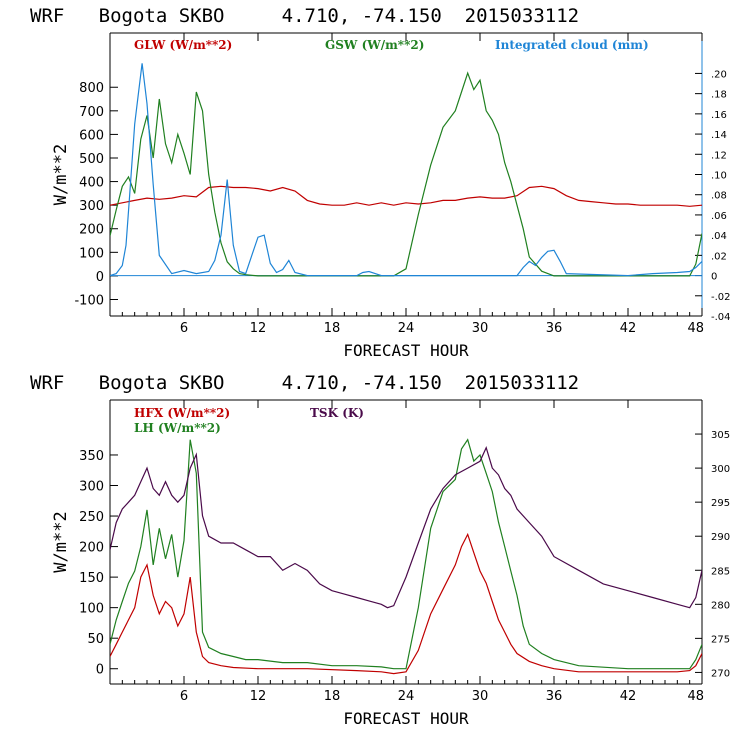 The height and width of the screenshot is (740, 740). Describe the element at coordinates (406, 196) in the screenshot. I see `series-line-glw` at that location.